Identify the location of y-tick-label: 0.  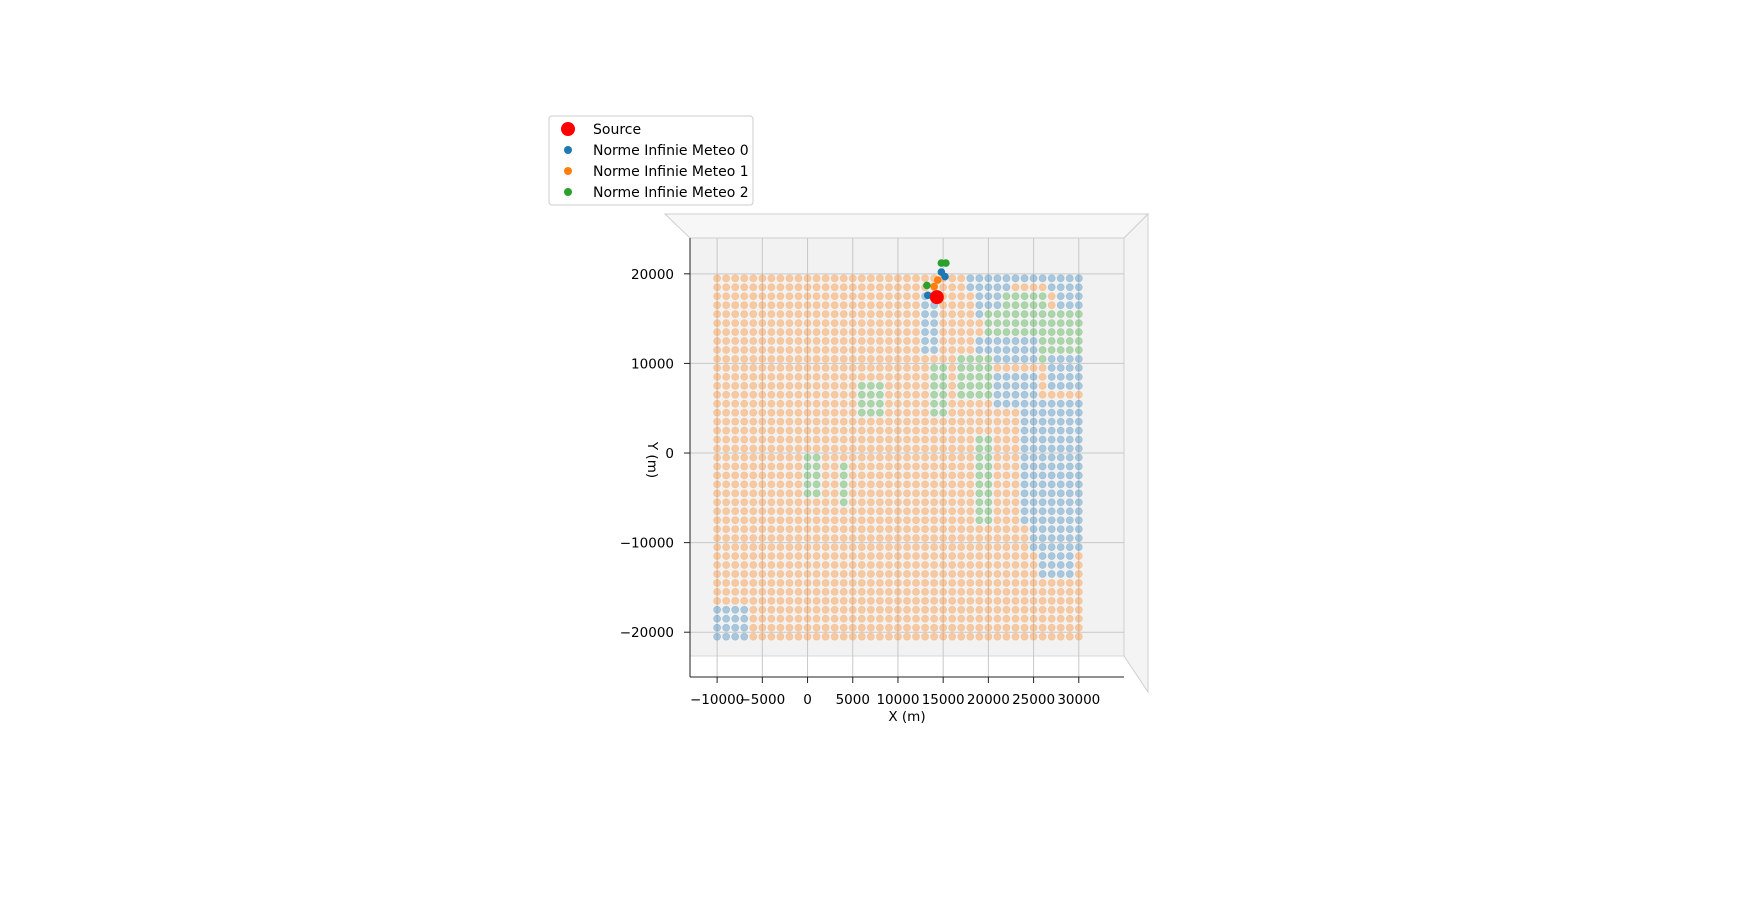
(669, 454).